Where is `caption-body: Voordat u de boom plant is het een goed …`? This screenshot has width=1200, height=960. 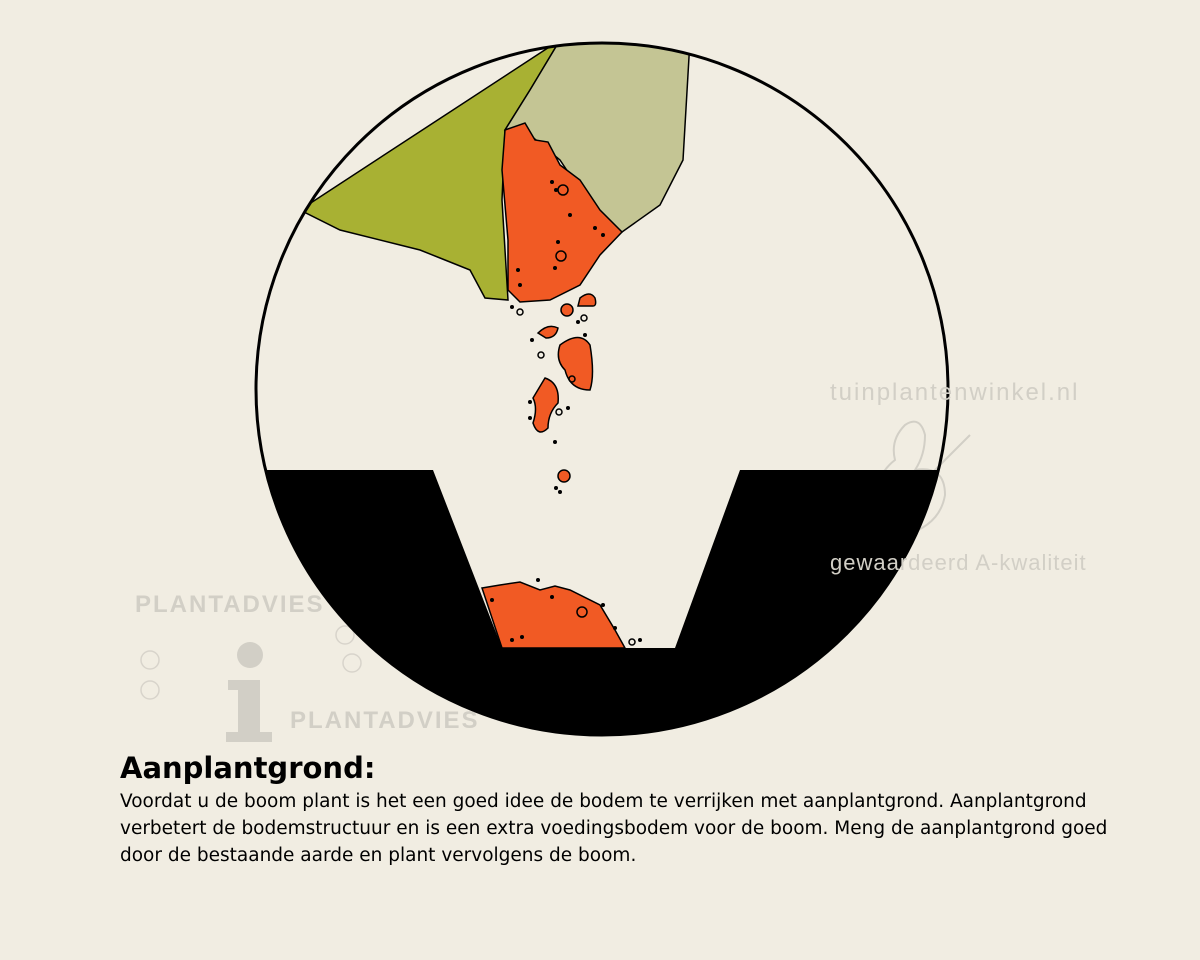
caption-body: Voordat u de boom plant is het een goed … is located at coordinates (614, 828).